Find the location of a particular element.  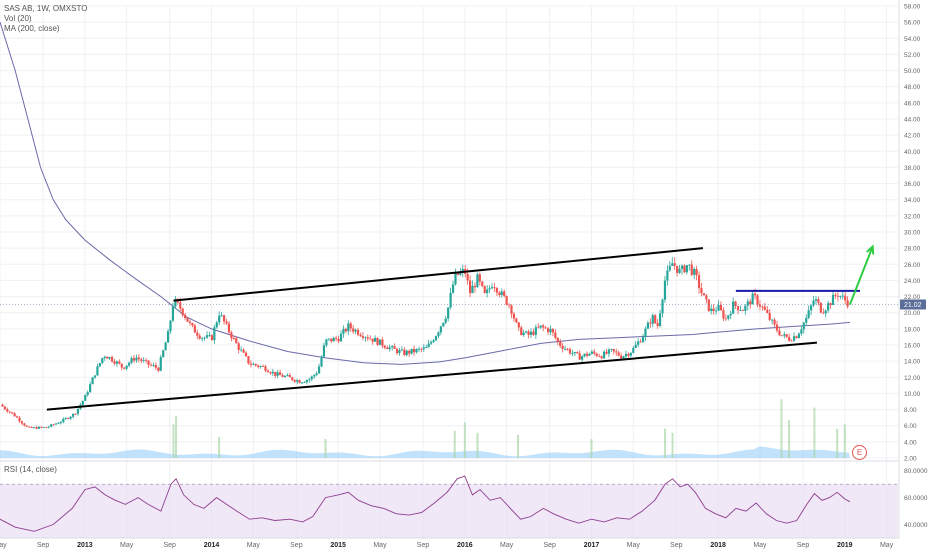

legend-vol: Vol (20) is located at coordinates (18, 18).